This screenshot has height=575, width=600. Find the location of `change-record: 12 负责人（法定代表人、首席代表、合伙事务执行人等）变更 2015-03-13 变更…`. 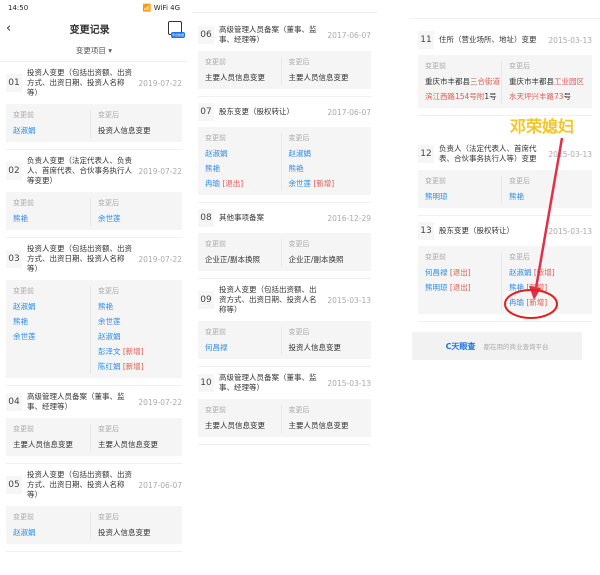

change-record: 12 负责人（法定代表人、首席代表、合伙事务执行人等）变更 2015-03-13 变更… is located at coordinates (505, 177).